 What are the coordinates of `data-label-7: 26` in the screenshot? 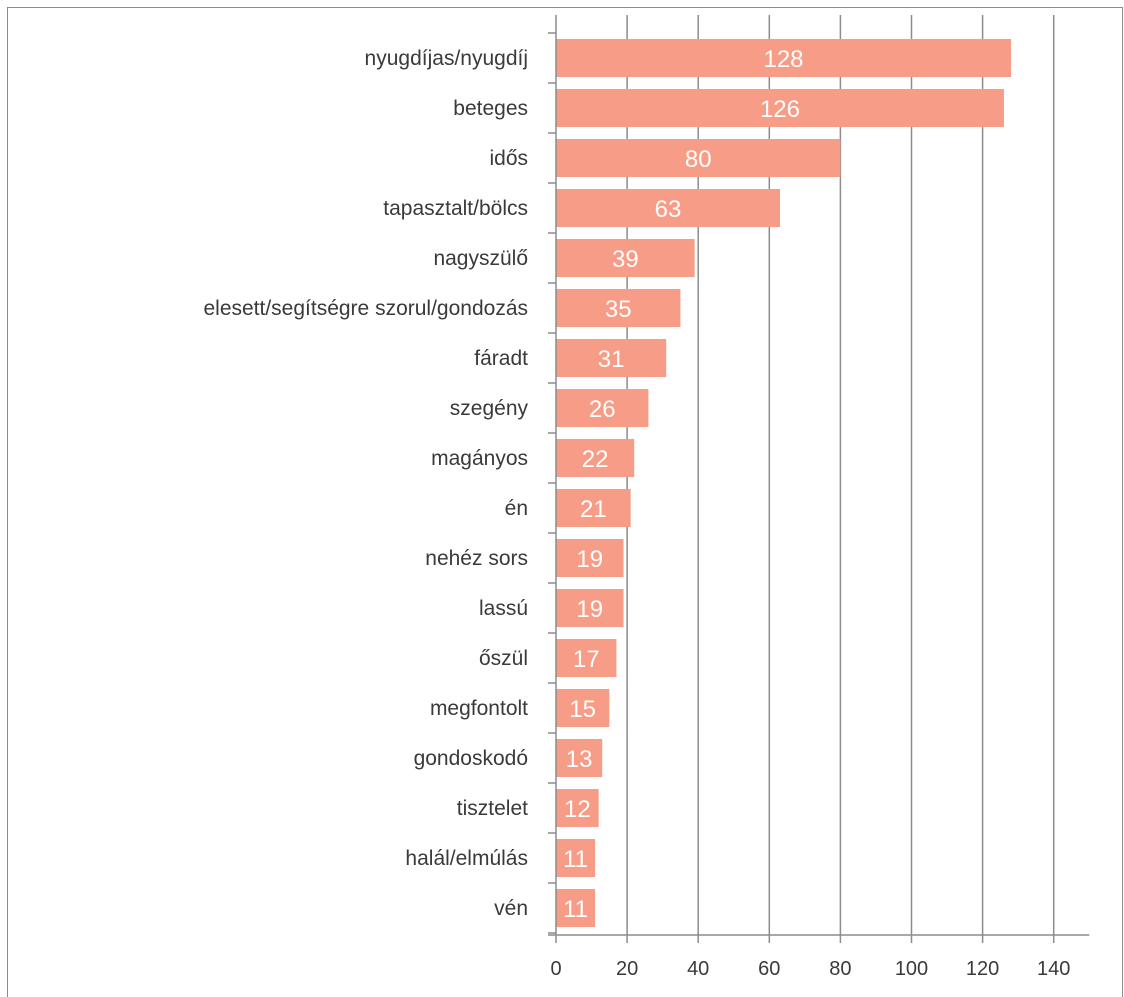 It's located at (602, 409).